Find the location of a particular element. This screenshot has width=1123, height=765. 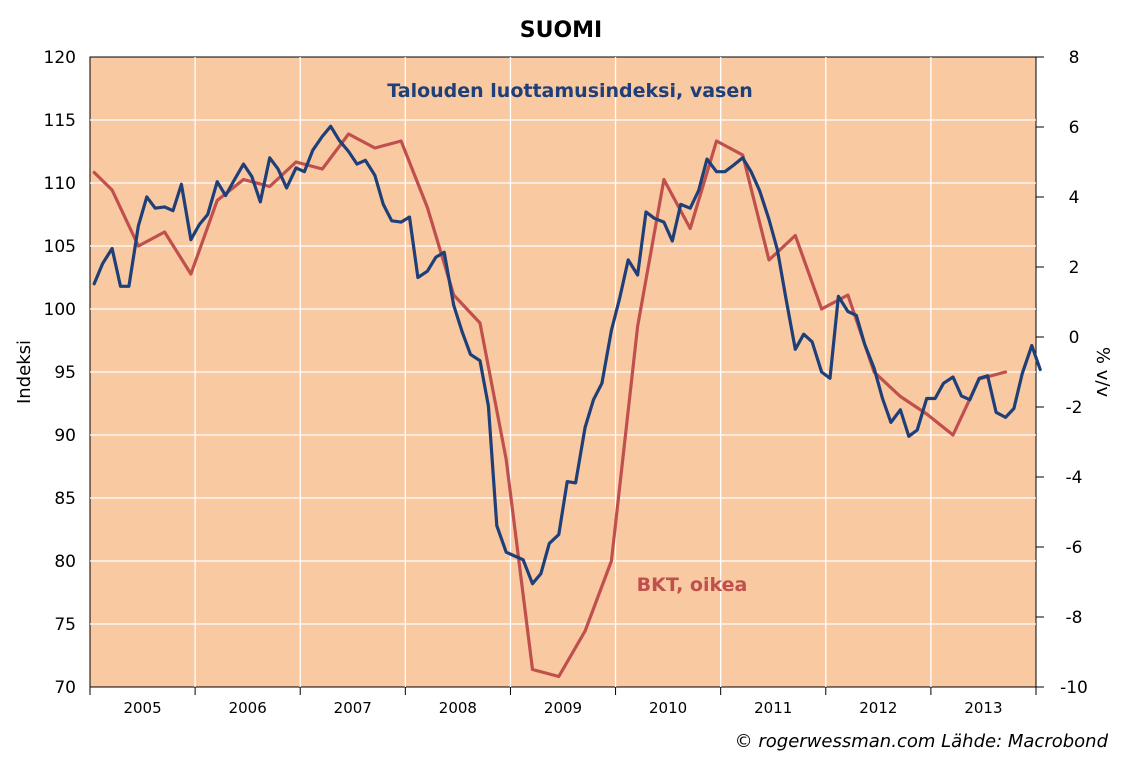

left-tick-label: 105 is located at coordinates (60, 247).